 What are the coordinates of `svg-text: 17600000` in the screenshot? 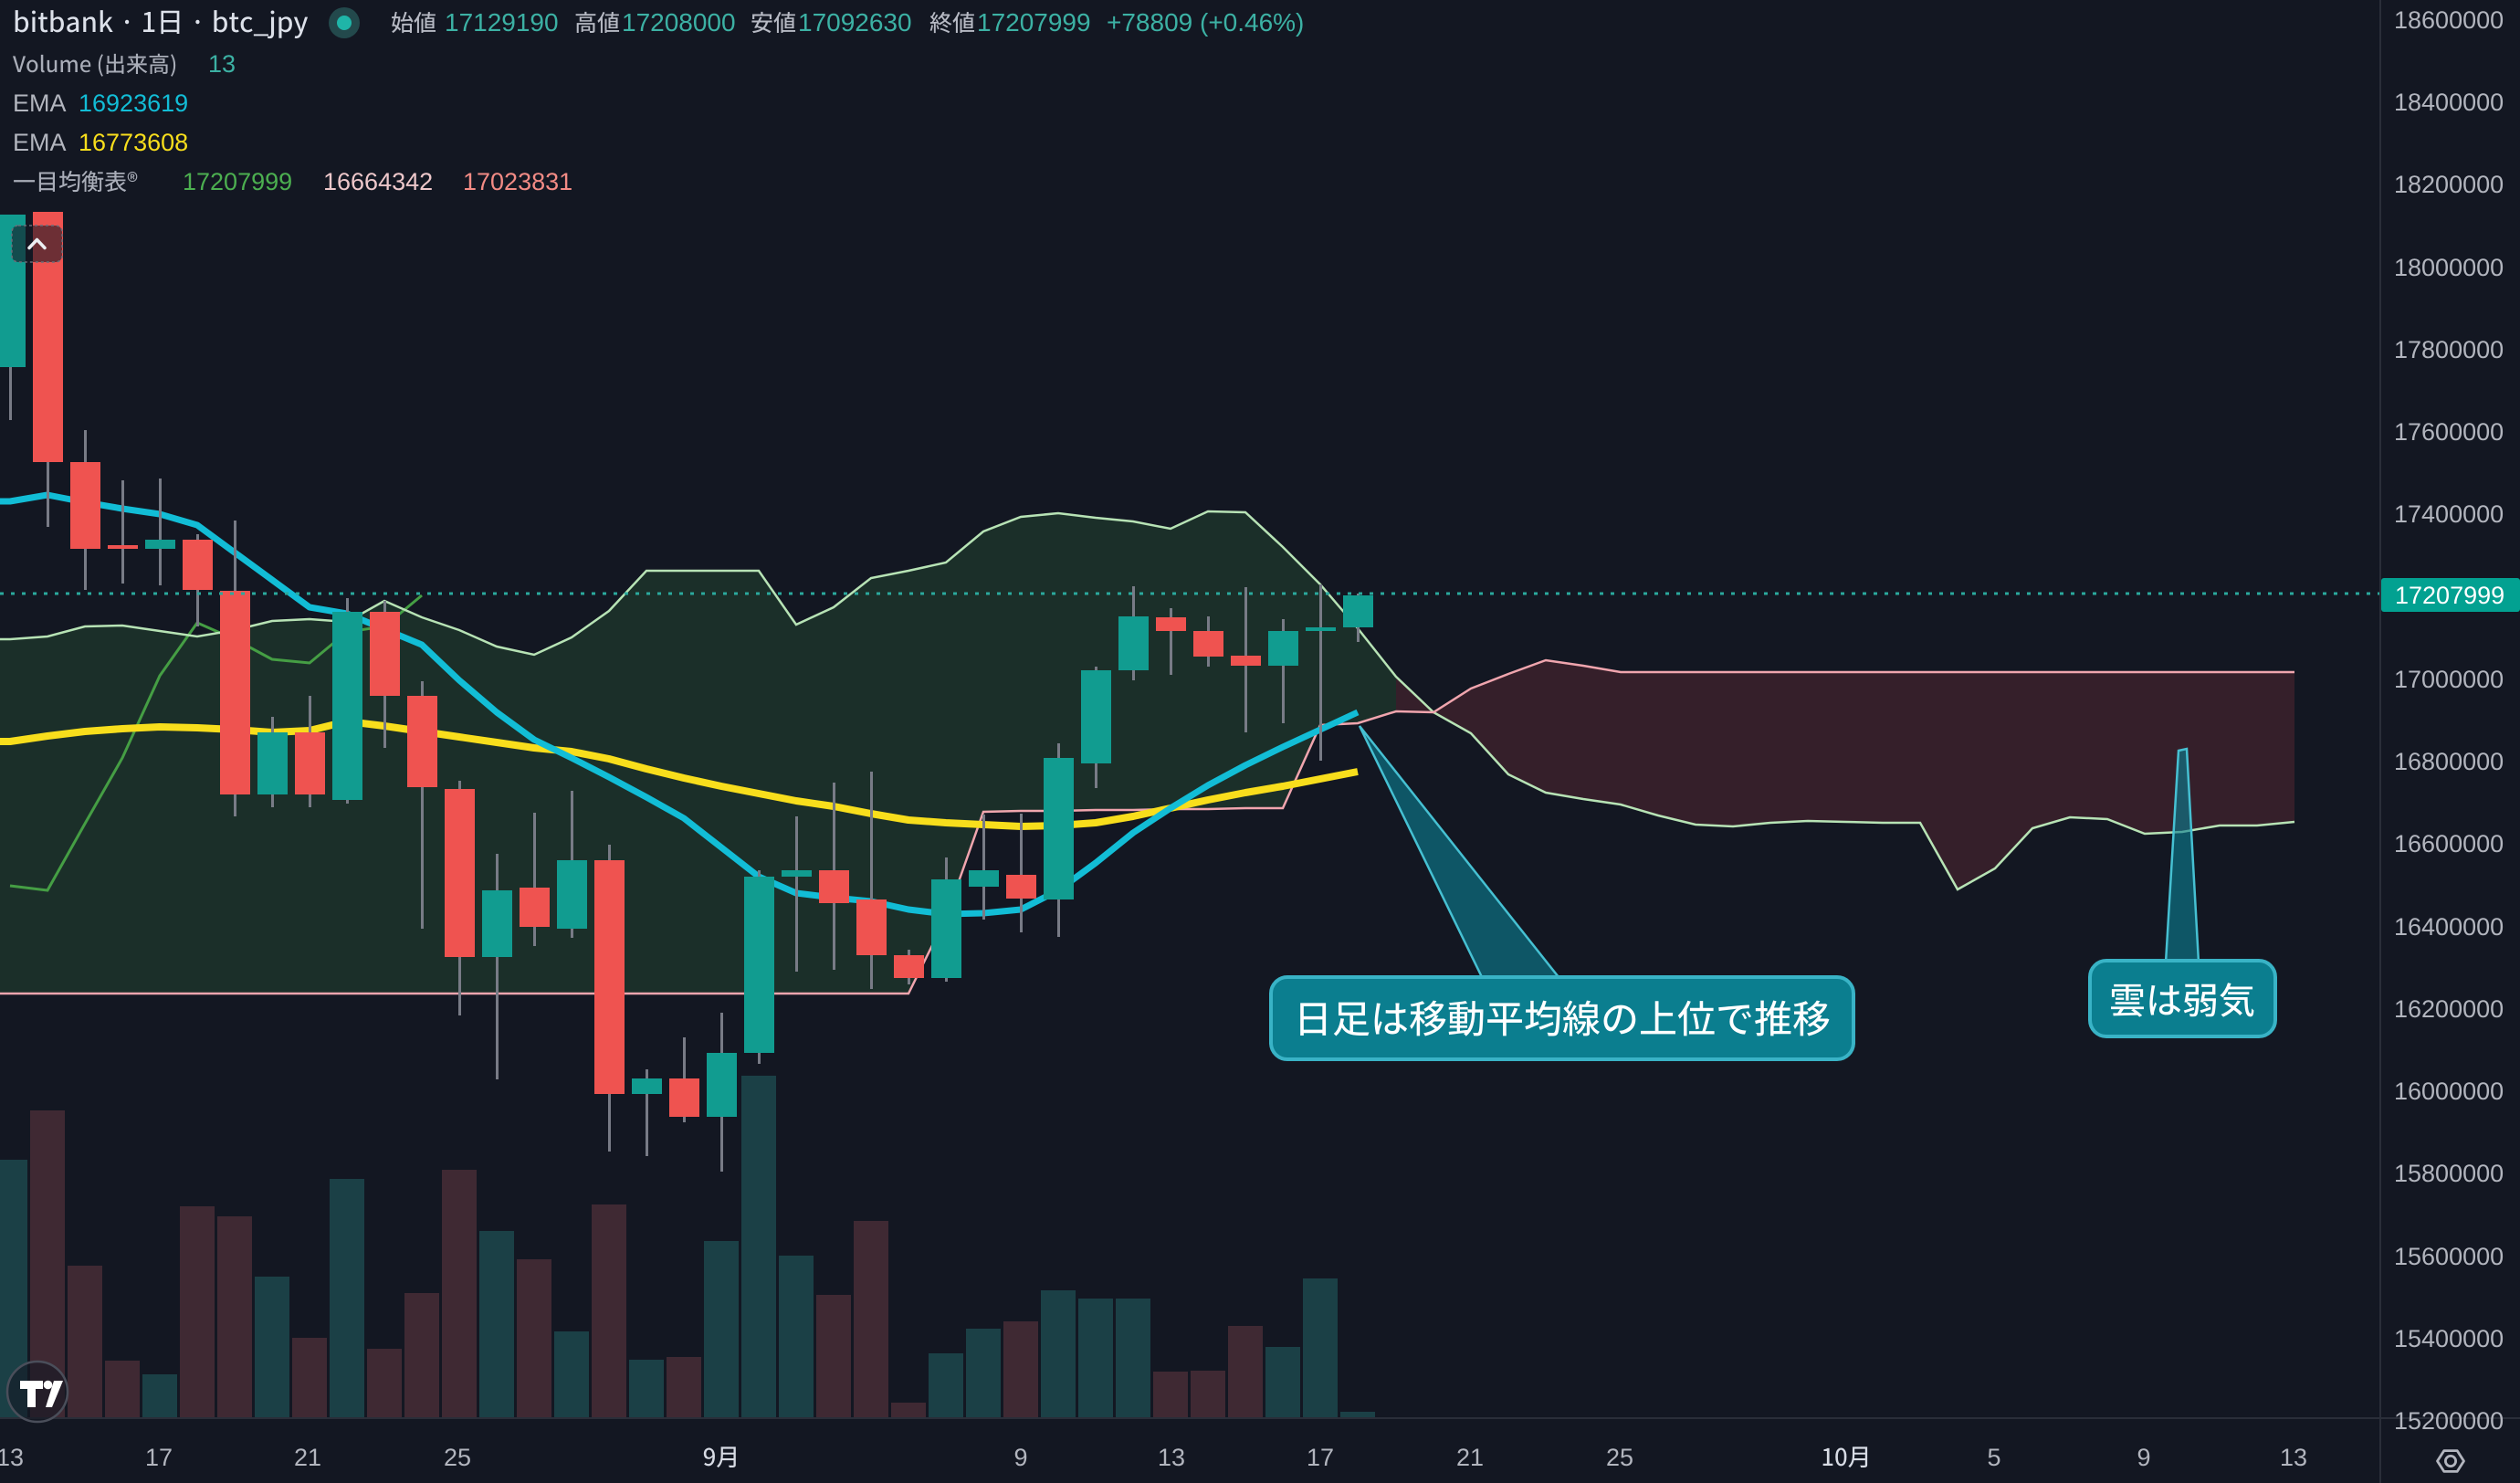 It's located at (2449, 432).